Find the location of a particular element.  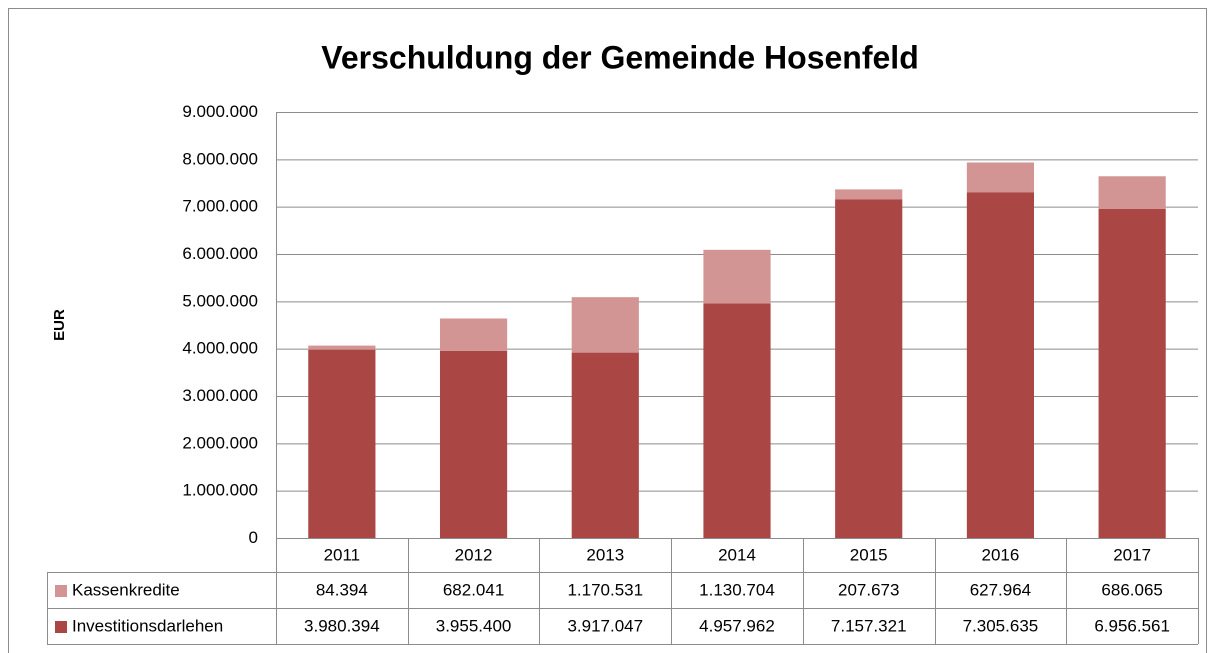

data-label: 3.955.400 is located at coordinates (474, 625).